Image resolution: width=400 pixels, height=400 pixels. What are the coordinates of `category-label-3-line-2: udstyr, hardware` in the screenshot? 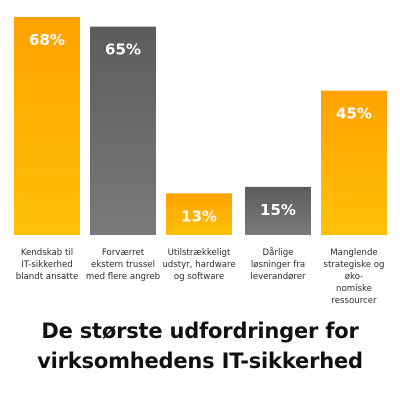 It's located at (199, 265).